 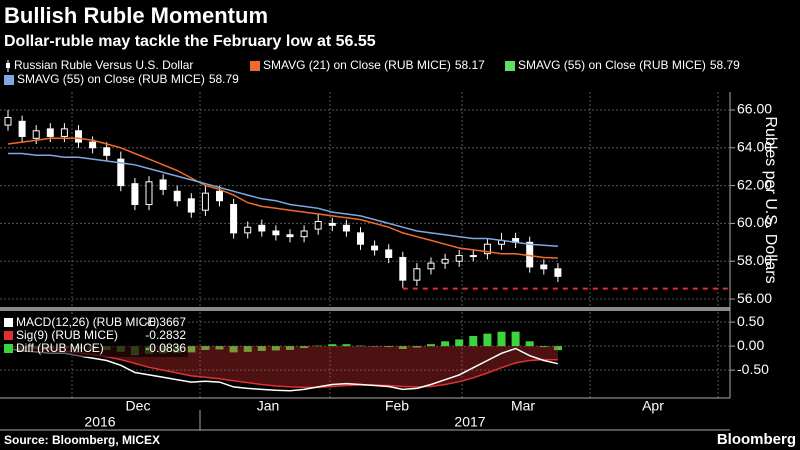 What do you see at coordinates (165, 335) in the screenshot?
I see `legend-value: -0.2832` at bounding box center [165, 335].